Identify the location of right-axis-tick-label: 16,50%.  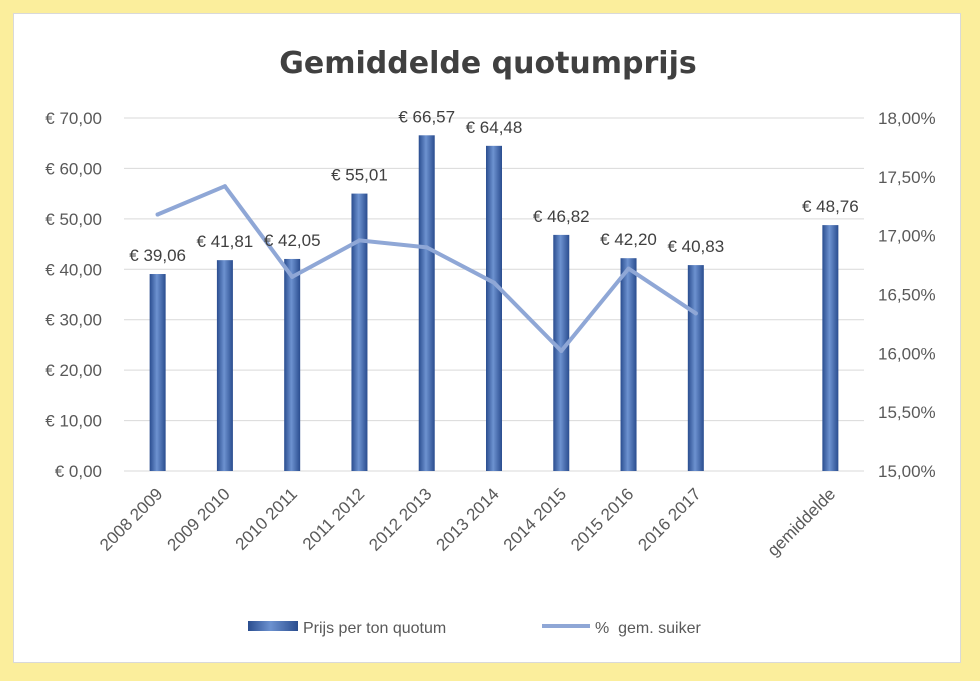
(907, 295).